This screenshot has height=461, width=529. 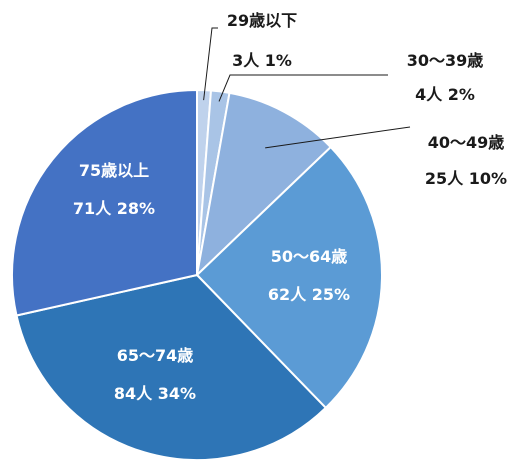 What do you see at coordinates (445, 60) in the screenshot?
I see `slice-label-30-39-name: 30〜39歳` at bounding box center [445, 60].